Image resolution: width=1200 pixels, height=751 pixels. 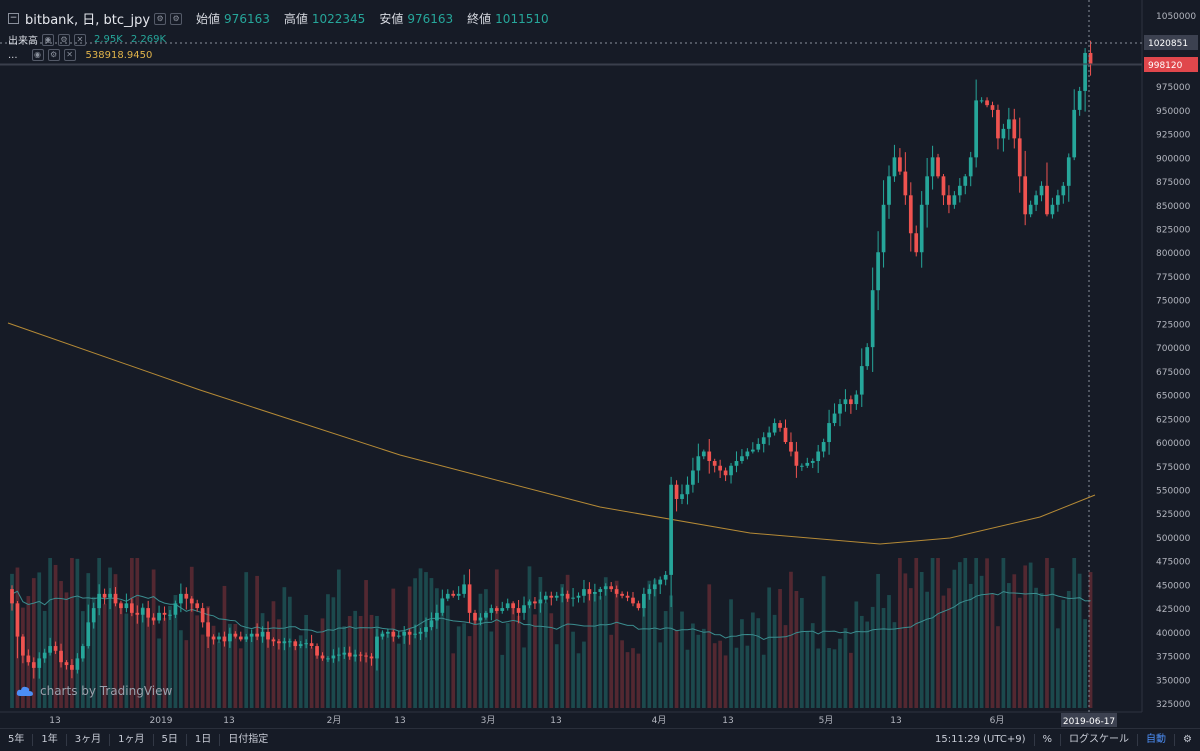 What do you see at coordinates (1155, 740) in the screenshot?
I see `auto-scale-toggle: 自動` at bounding box center [1155, 740].